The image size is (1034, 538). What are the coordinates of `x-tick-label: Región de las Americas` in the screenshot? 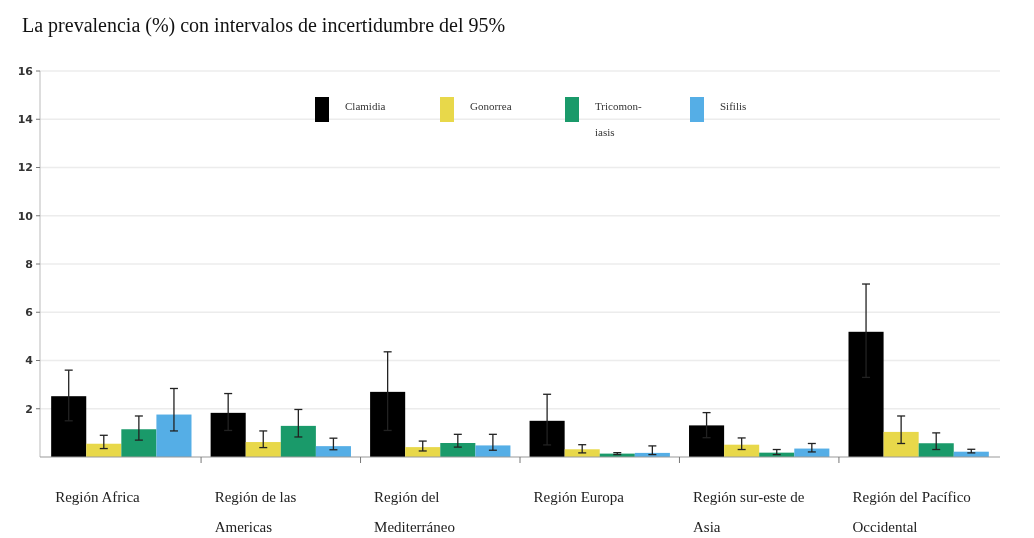 It's located at (255, 512).